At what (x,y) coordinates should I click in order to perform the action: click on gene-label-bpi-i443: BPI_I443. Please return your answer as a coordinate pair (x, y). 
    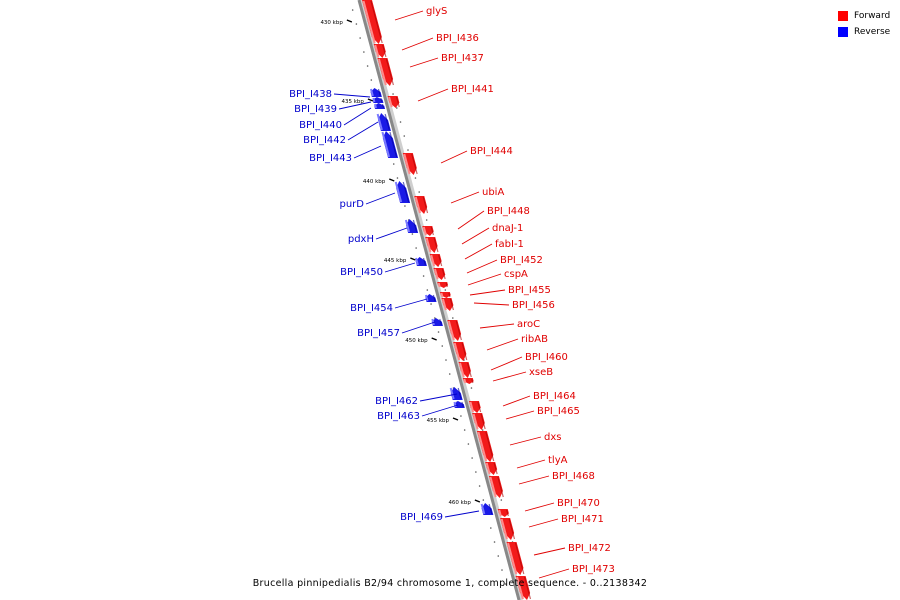
    Looking at the image, I should click on (330, 158).